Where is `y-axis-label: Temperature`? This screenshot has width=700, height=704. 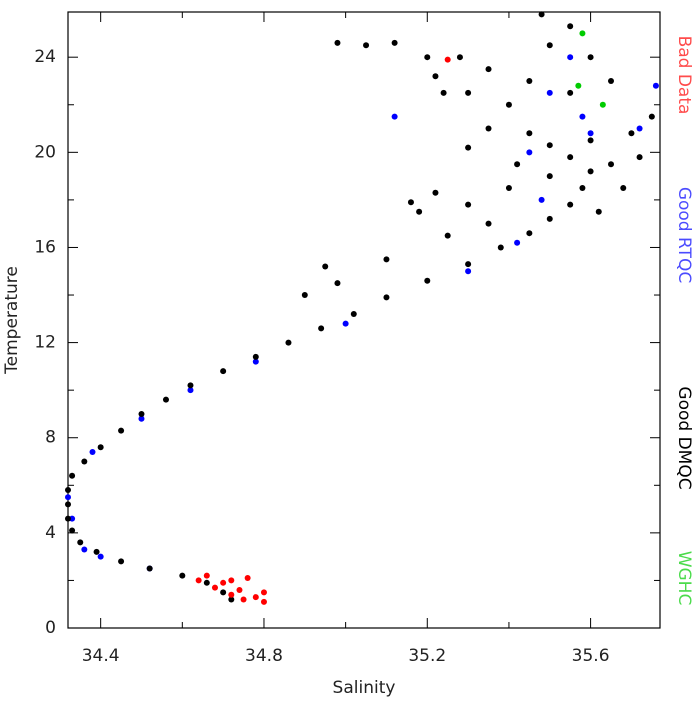 y-axis-label: Temperature is located at coordinates (12, 320).